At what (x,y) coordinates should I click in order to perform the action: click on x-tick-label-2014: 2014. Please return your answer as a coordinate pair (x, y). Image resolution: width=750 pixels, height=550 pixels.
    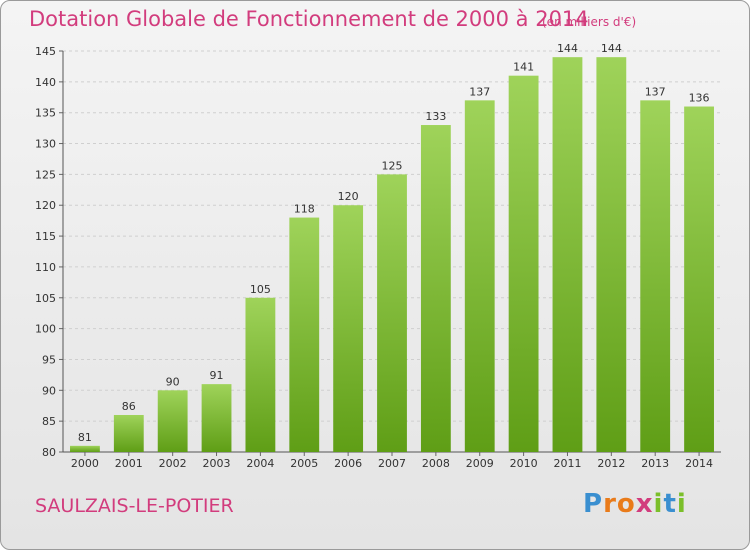
    Looking at the image, I should click on (699, 463).